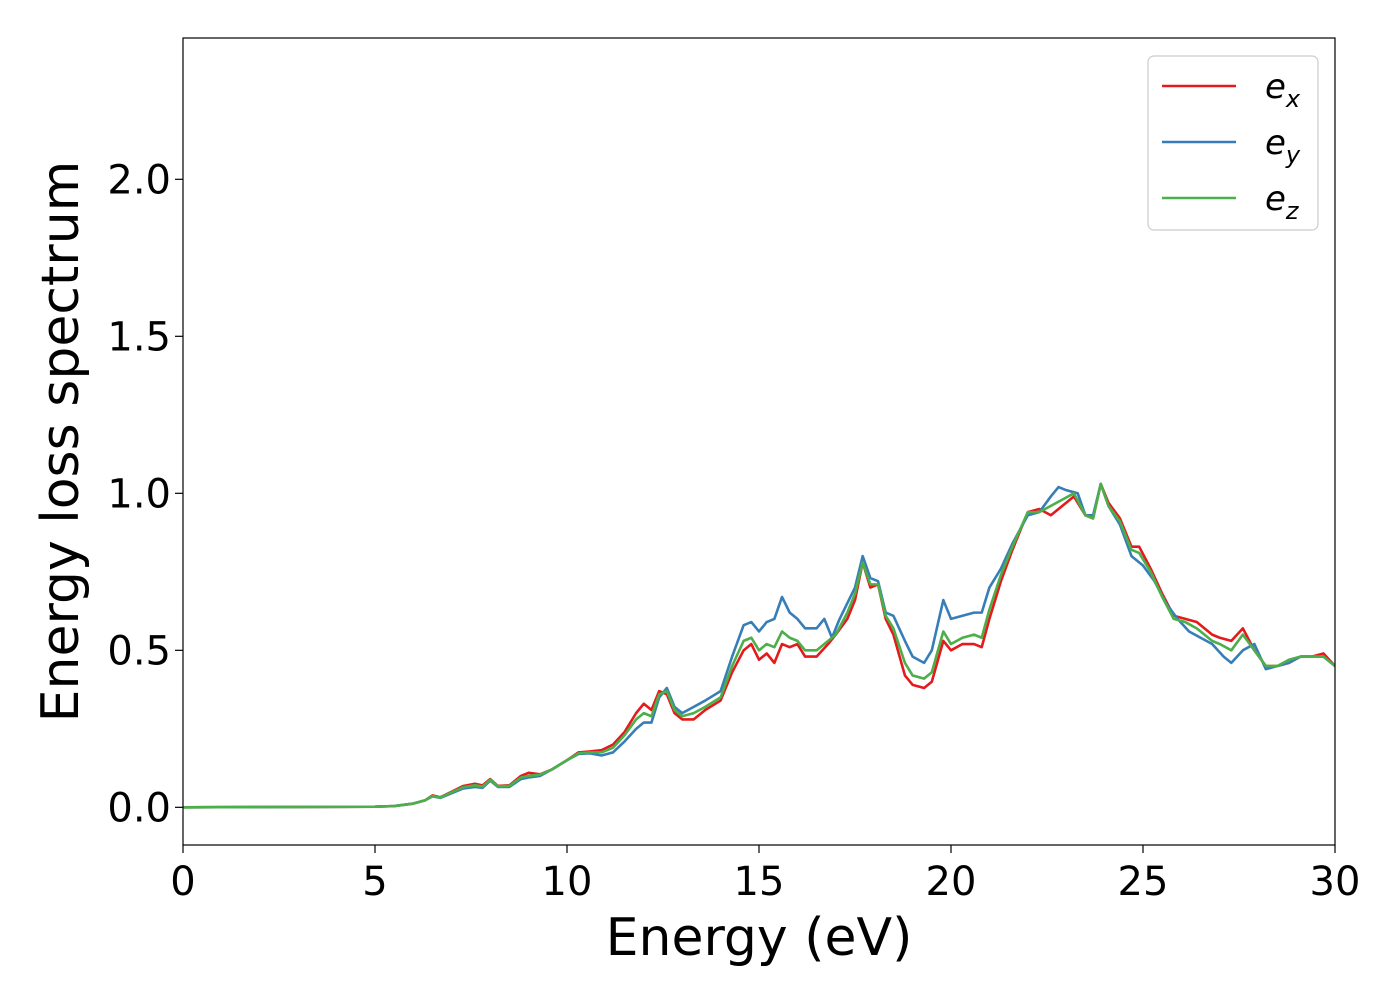 This screenshot has height=1000, width=1400. Describe the element at coordinates (759, 938) in the screenshot. I see `x-axis-title: Energy (eV)` at that location.